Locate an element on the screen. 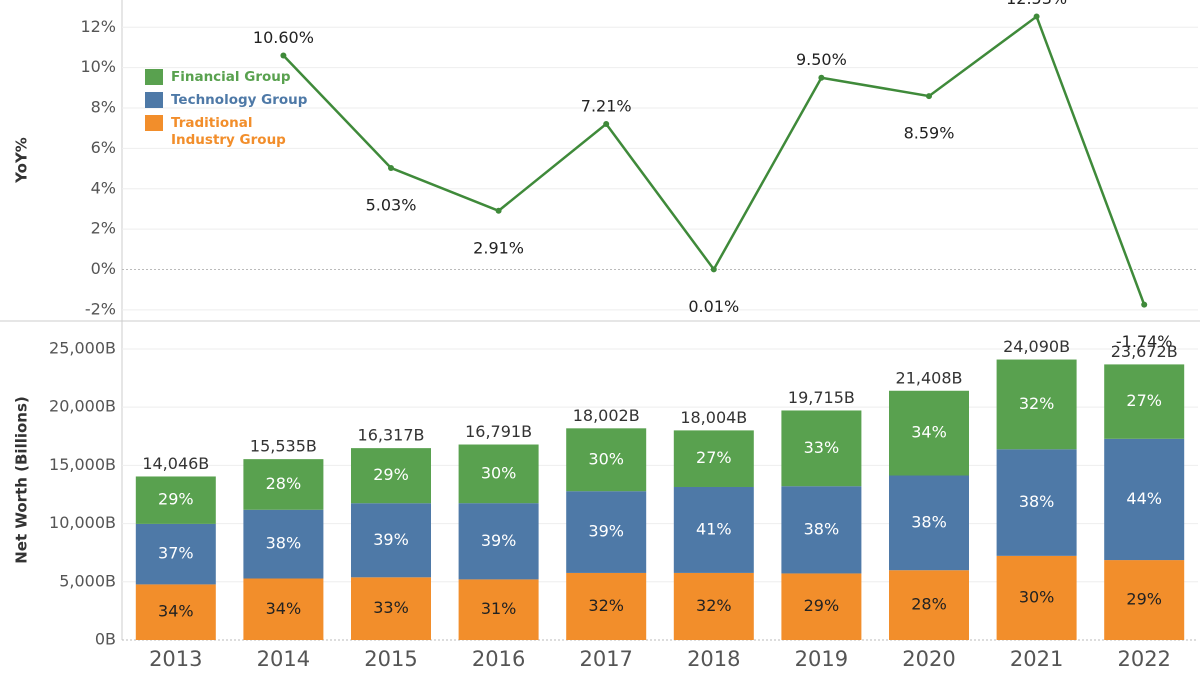 The height and width of the screenshot is (675, 1200). legend-label: Financial Group is located at coordinates (231, 77).